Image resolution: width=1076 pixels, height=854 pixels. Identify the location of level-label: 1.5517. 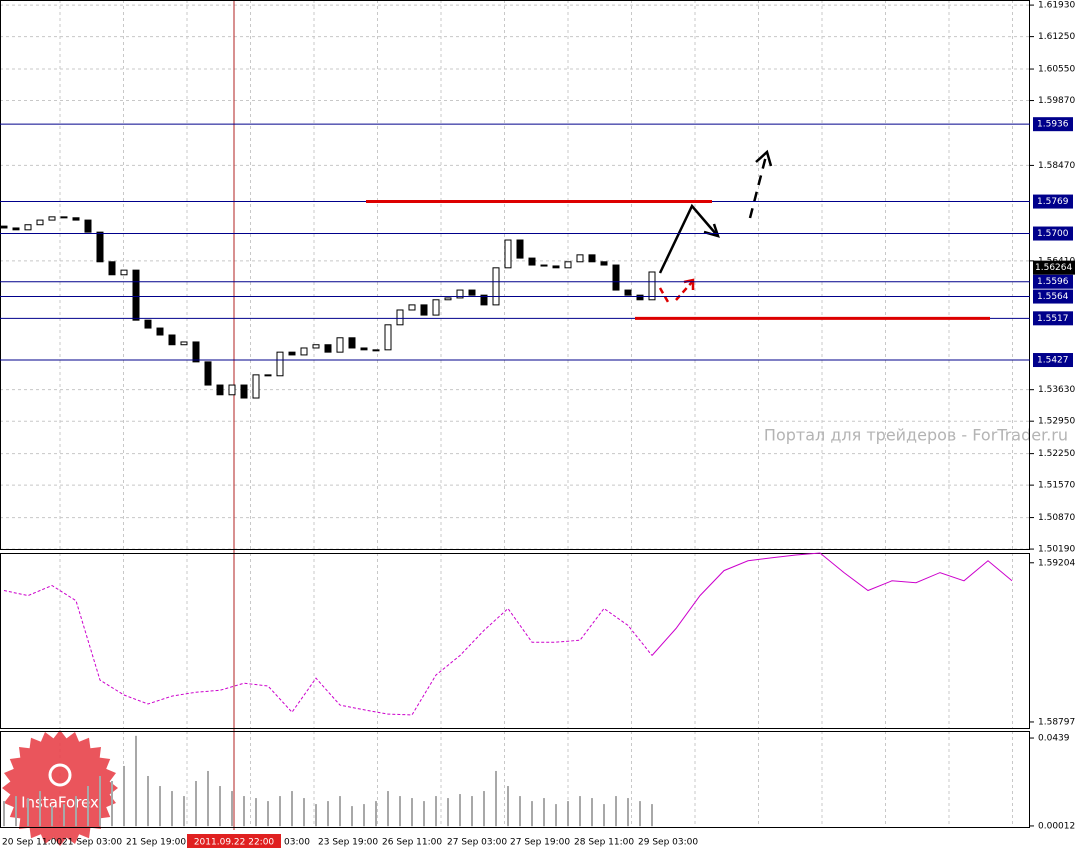
(1053, 319).